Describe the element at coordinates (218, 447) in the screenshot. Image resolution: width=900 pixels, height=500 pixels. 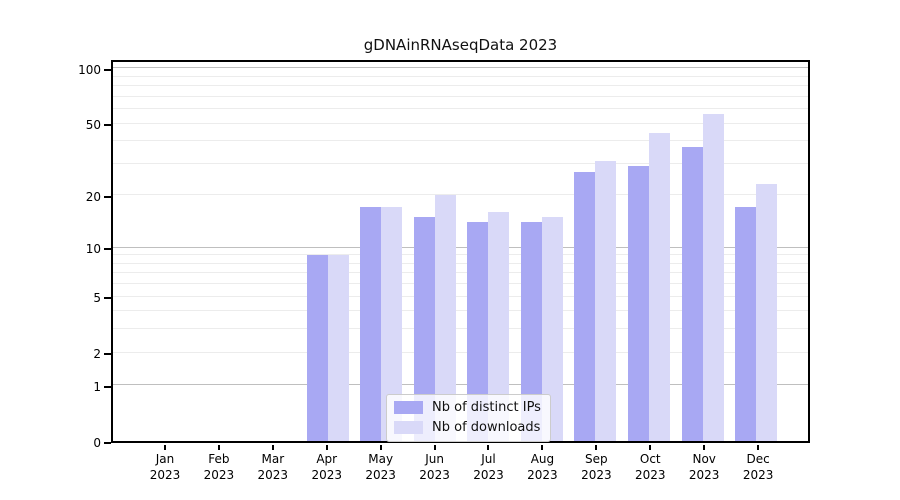
I see `x-tick-mark-feb` at that location.